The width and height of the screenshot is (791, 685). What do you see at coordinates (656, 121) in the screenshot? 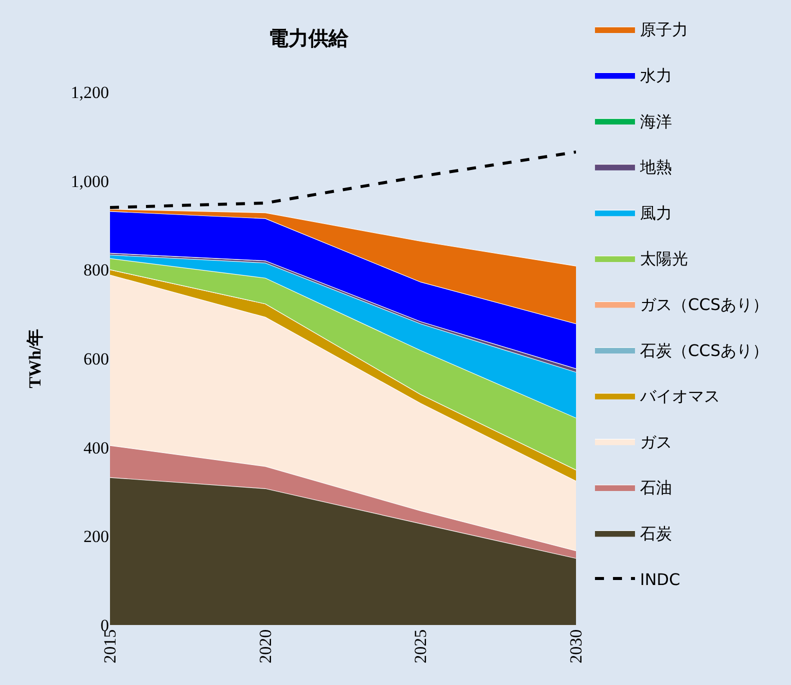
I see `legend-label: 海洋` at bounding box center [656, 121].